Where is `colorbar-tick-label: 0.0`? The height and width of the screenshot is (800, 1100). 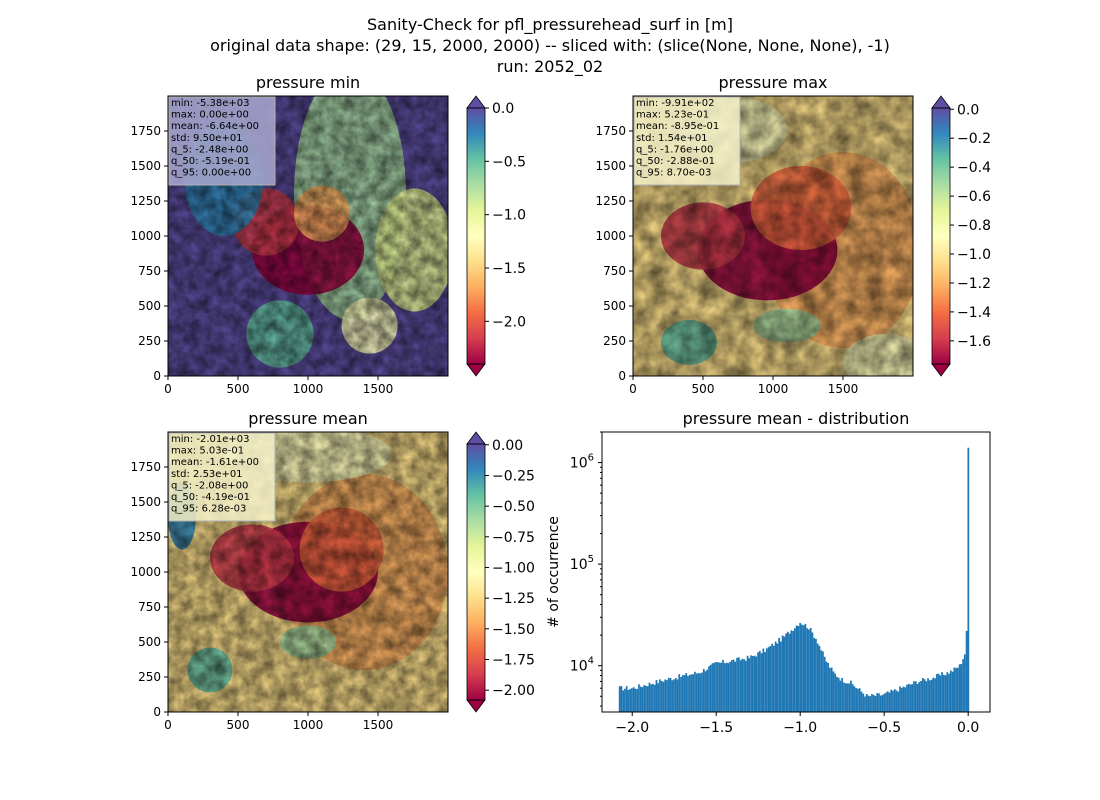
colorbar-tick-label: 0.0 is located at coordinates (968, 110).